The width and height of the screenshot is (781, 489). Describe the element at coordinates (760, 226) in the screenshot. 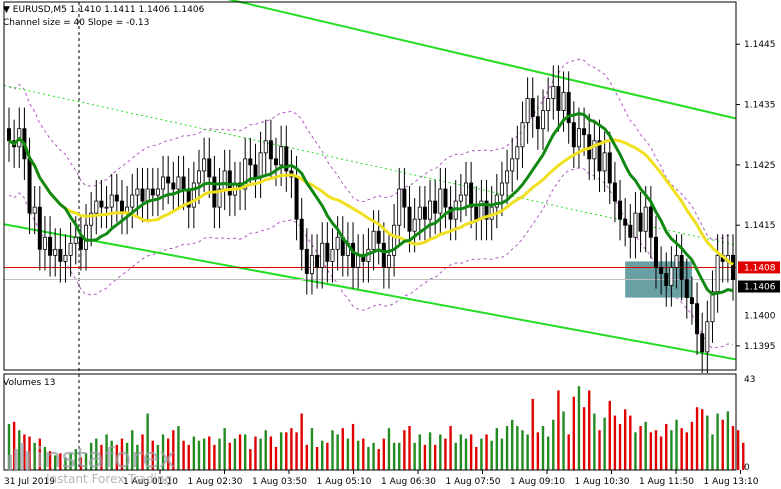

I see `price-tick-label: 1.1415` at that location.